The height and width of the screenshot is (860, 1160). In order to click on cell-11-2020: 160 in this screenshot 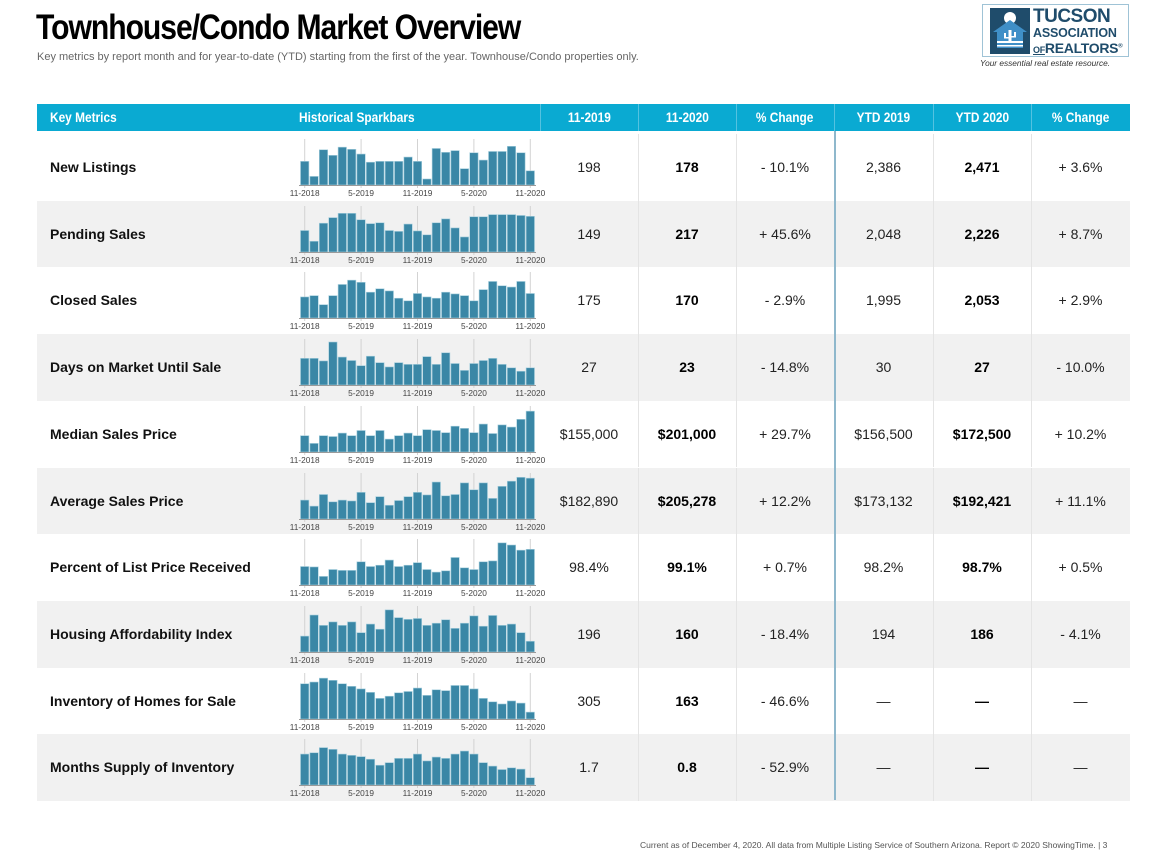, I will do `click(687, 633)`.